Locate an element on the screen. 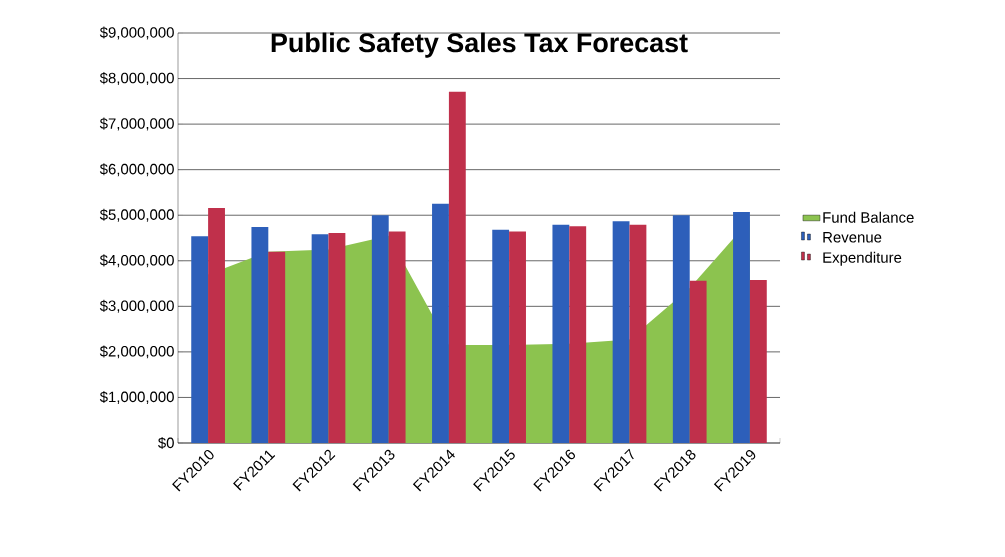 The width and height of the screenshot is (1005, 557). y-tick-label: $5,000,000 is located at coordinates (136, 215).